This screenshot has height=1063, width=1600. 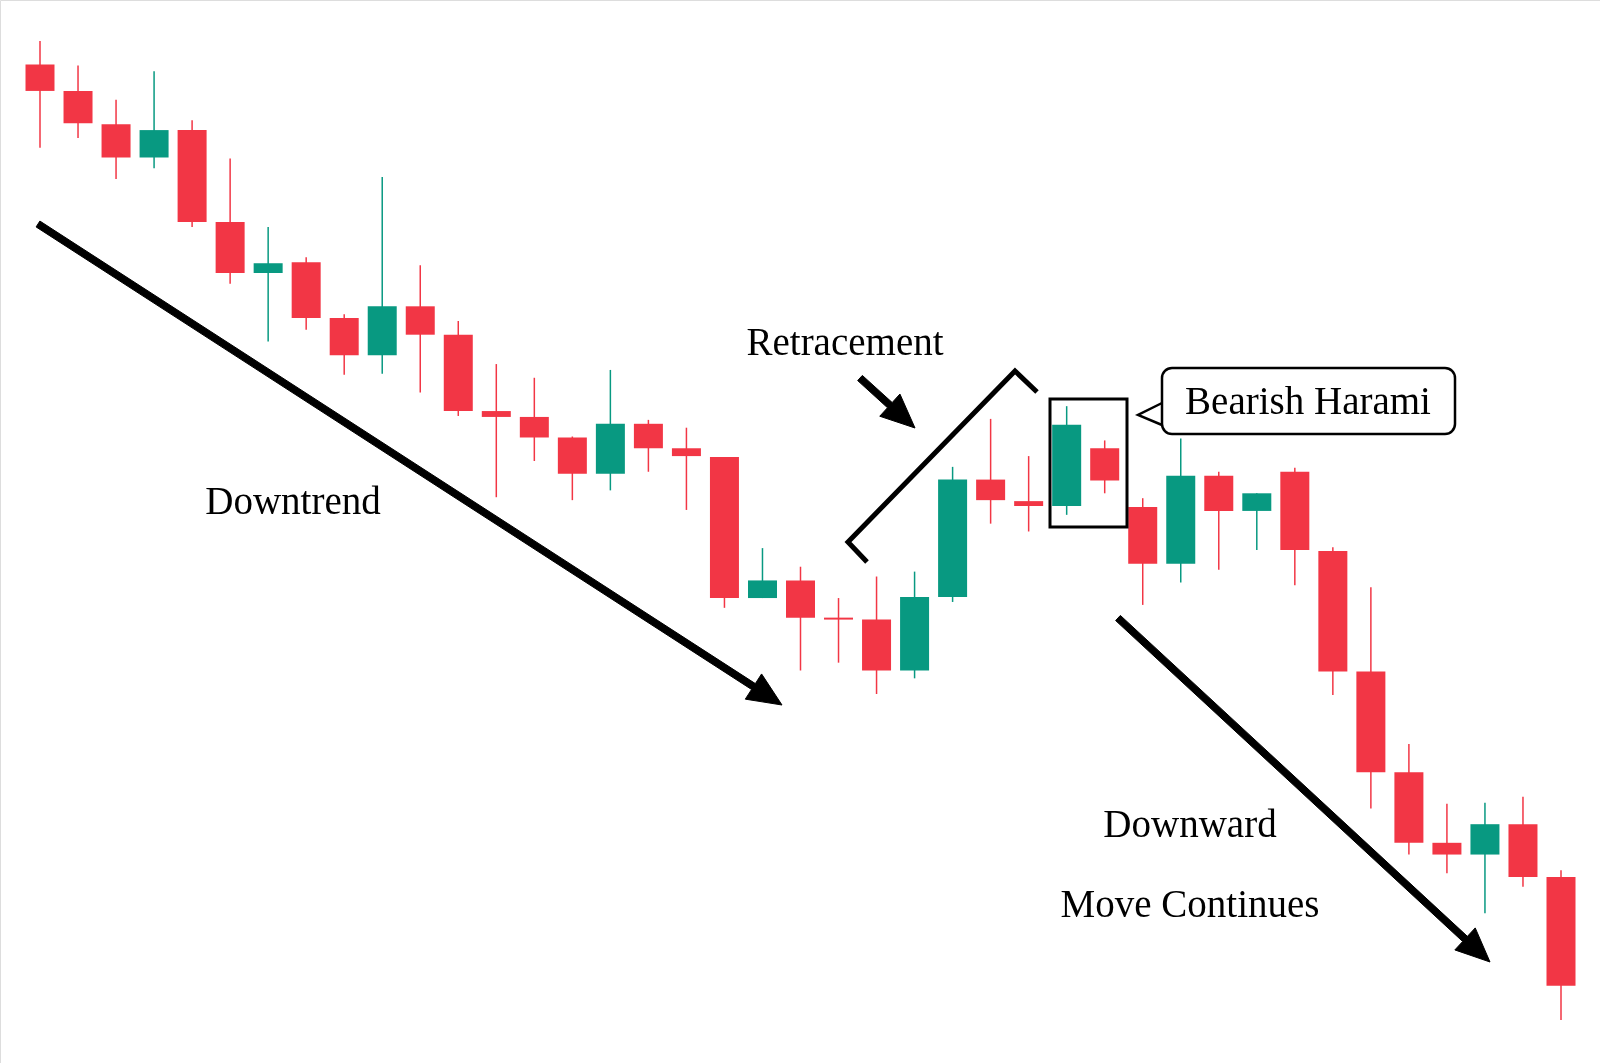 I want to click on annotation: Retracement, so click(x=845, y=341).